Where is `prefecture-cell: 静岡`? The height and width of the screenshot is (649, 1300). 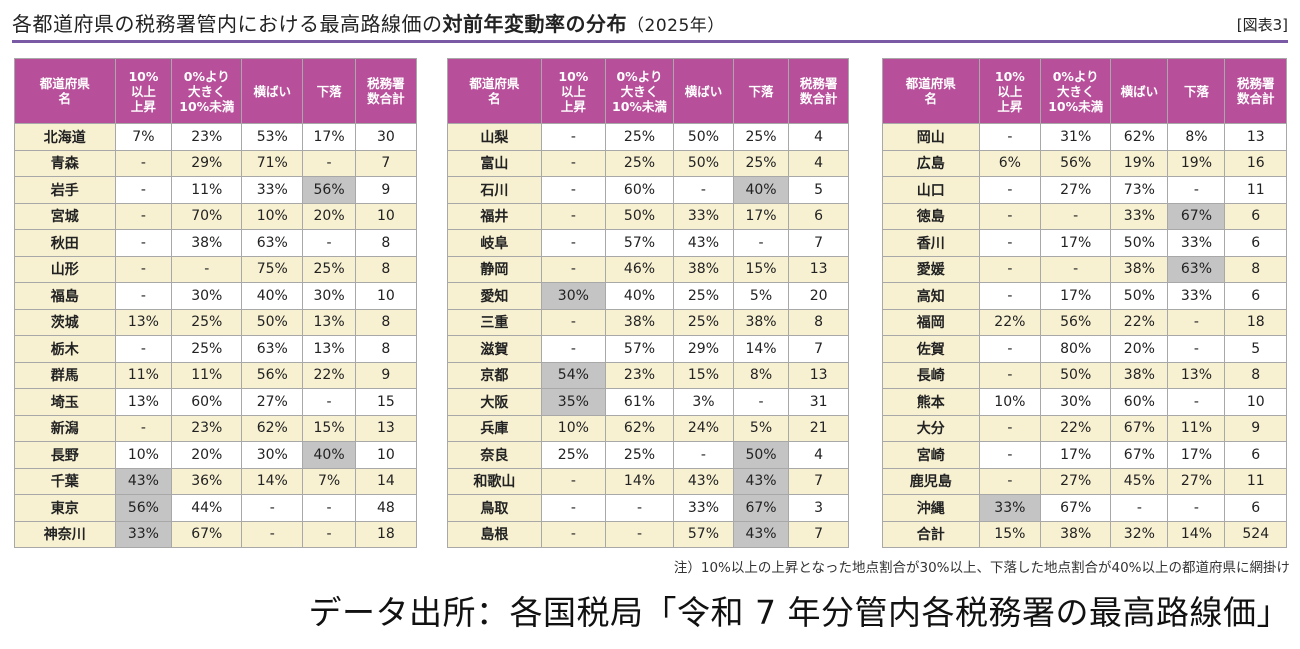 prefecture-cell: 静岡 is located at coordinates (494, 269).